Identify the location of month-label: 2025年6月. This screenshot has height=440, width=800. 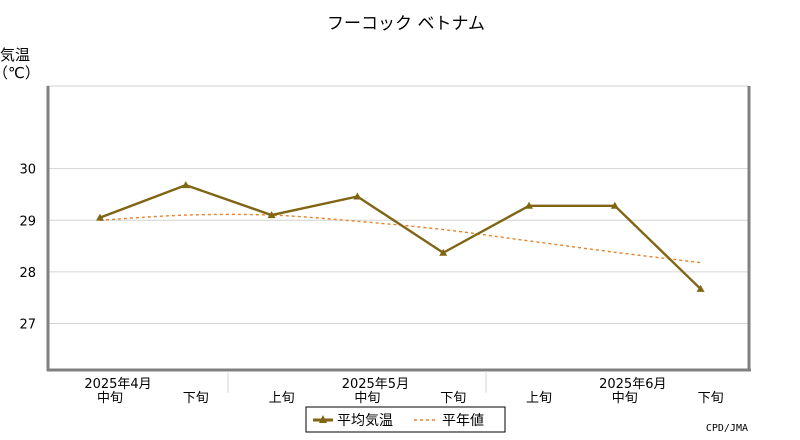
(632, 384).